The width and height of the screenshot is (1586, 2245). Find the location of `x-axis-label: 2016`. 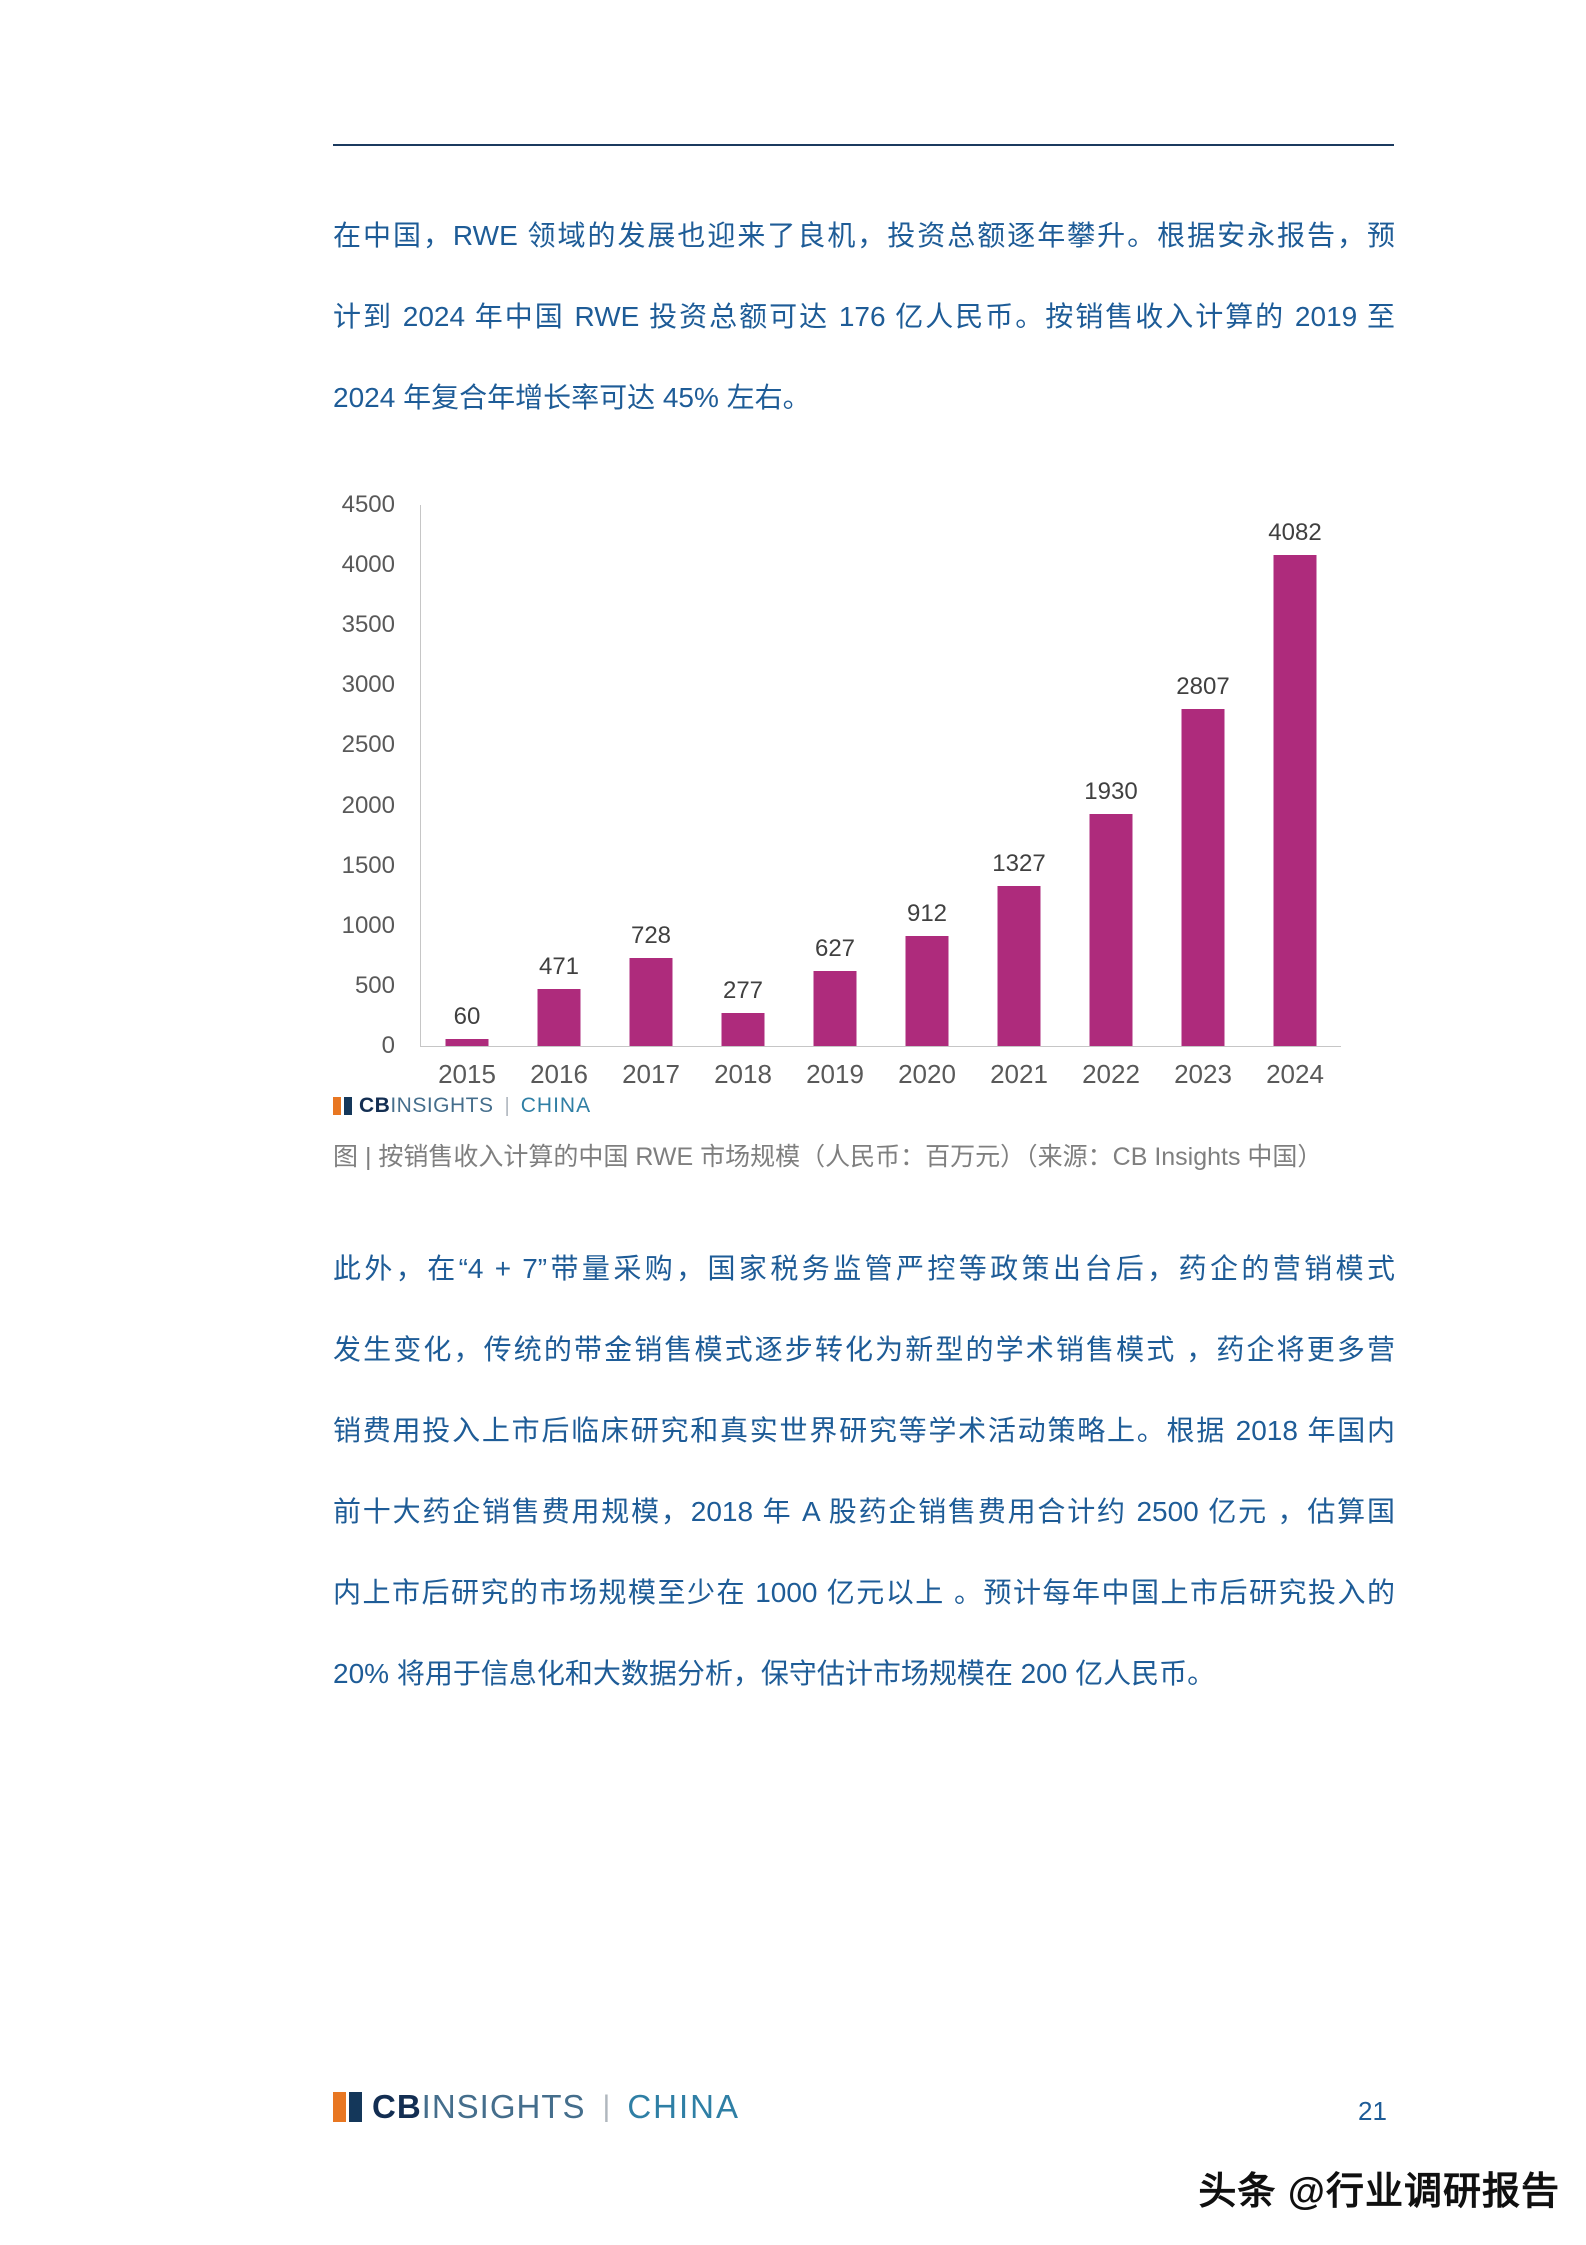

x-axis-label: 2016 is located at coordinates (559, 1074).